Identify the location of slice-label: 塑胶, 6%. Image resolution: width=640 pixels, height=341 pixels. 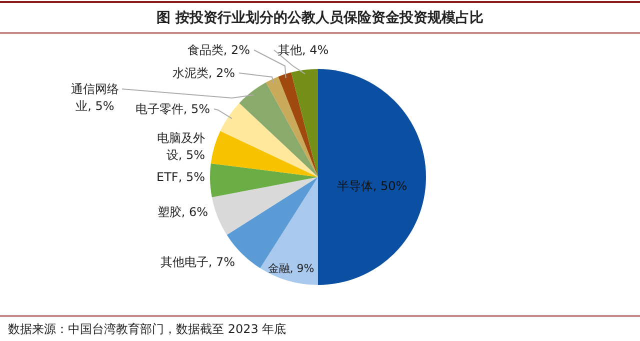
(182, 212).